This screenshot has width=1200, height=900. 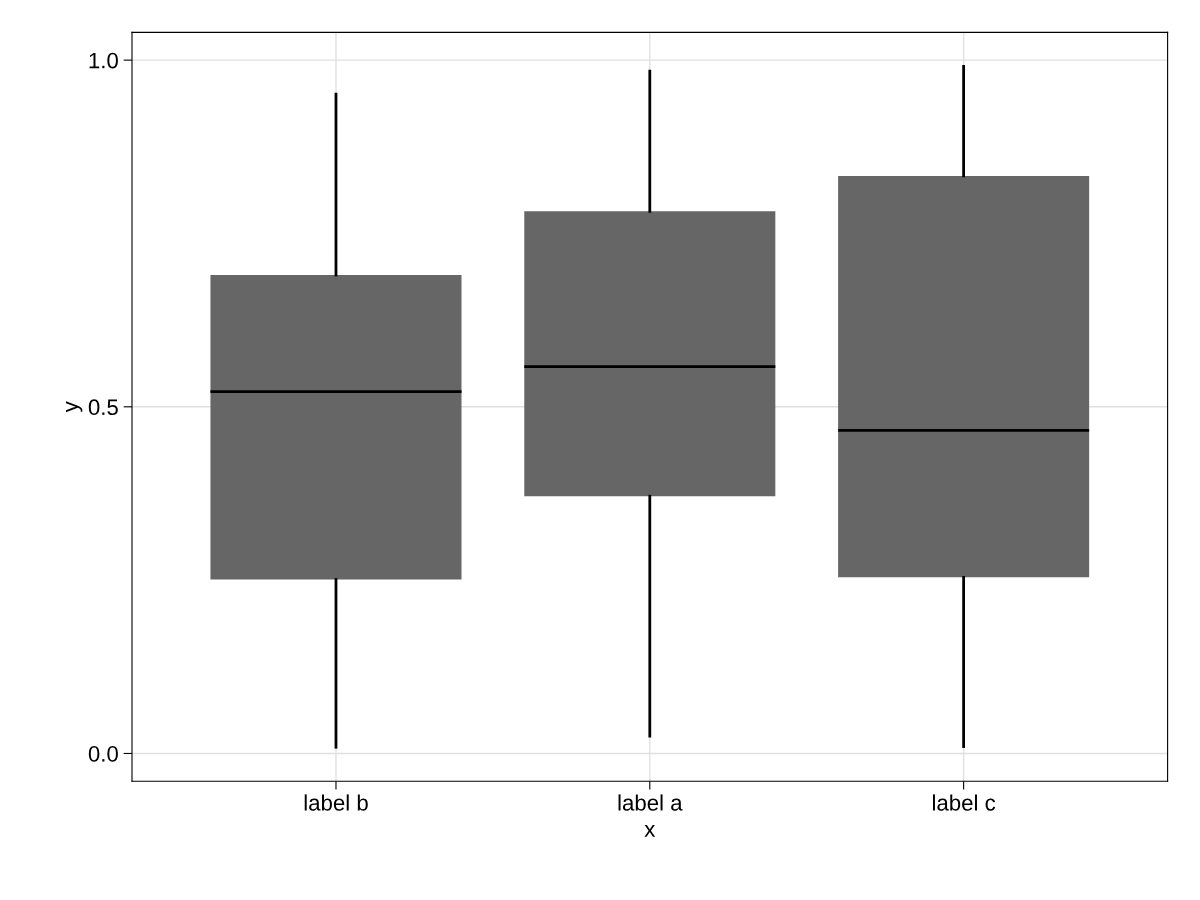 I want to click on y-tick-label: 0.5, so click(x=103, y=407).